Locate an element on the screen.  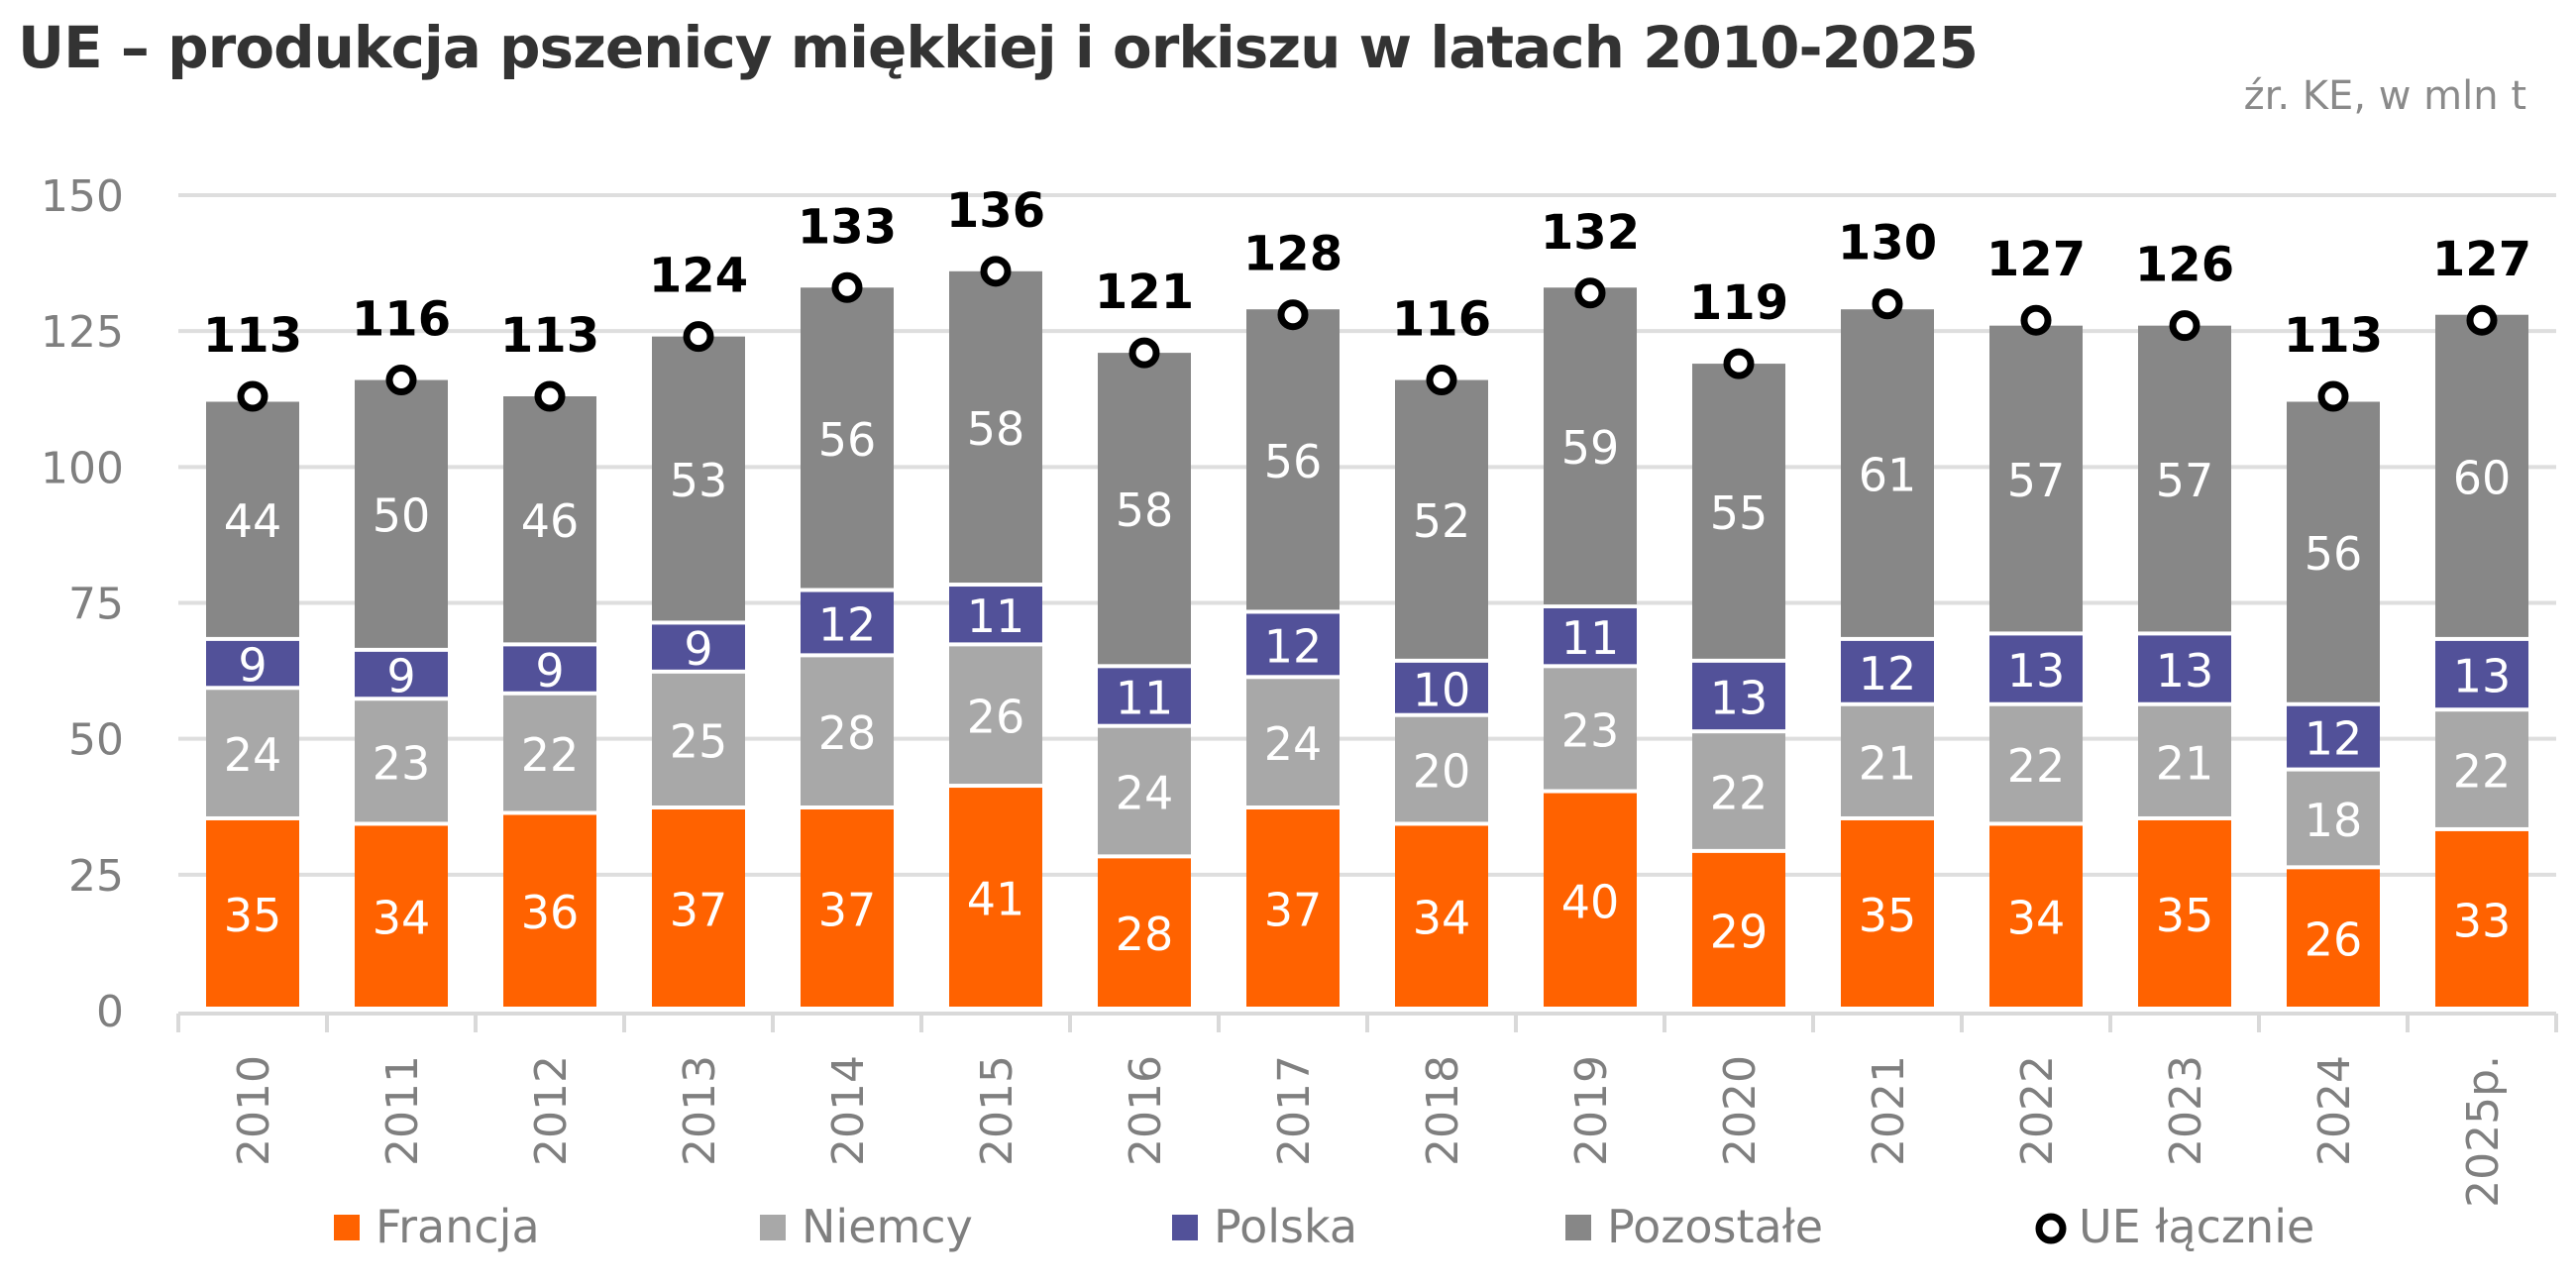
total-value-label: 128 is located at coordinates (1292, 254).